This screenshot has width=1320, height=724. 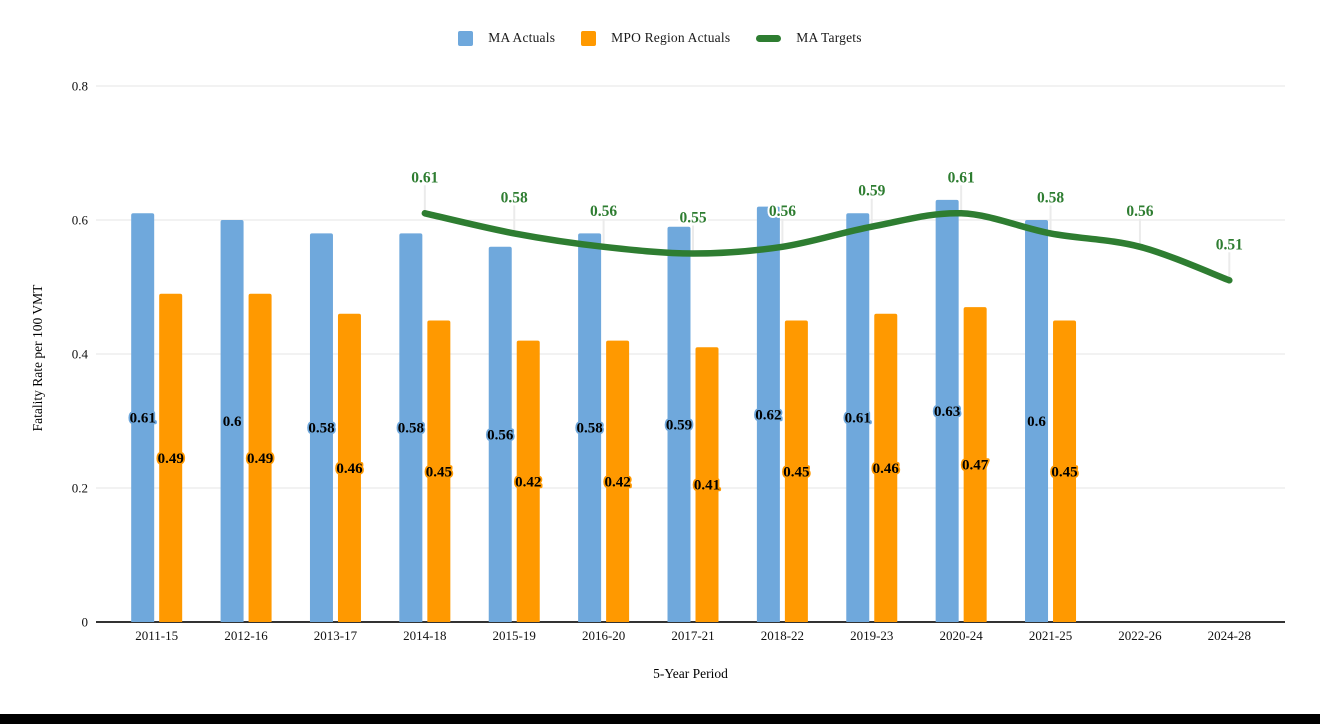 What do you see at coordinates (424, 635) in the screenshot?
I see `x-tick-label: 2014-18` at bounding box center [424, 635].